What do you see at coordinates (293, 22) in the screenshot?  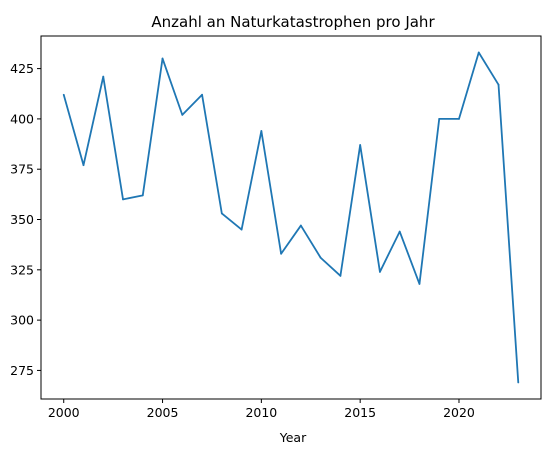 I see `chart-title: Anzahl an Naturkatastrophen pro Jahr` at bounding box center [293, 22].